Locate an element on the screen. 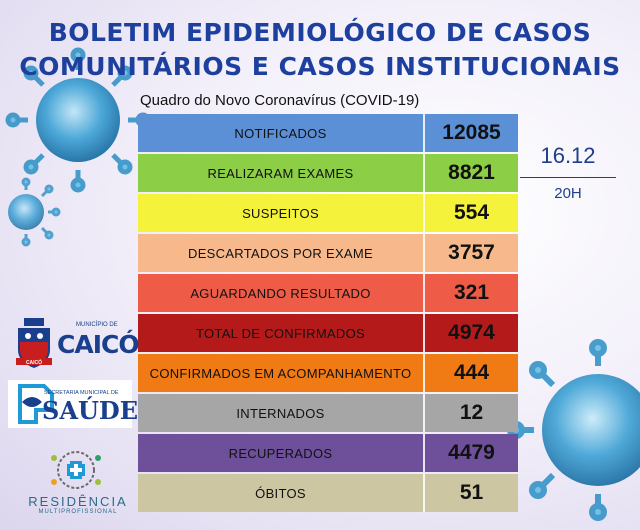  row-descartados: DESCARTADOS POR EXAME 3757 is located at coordinates (328, 253).